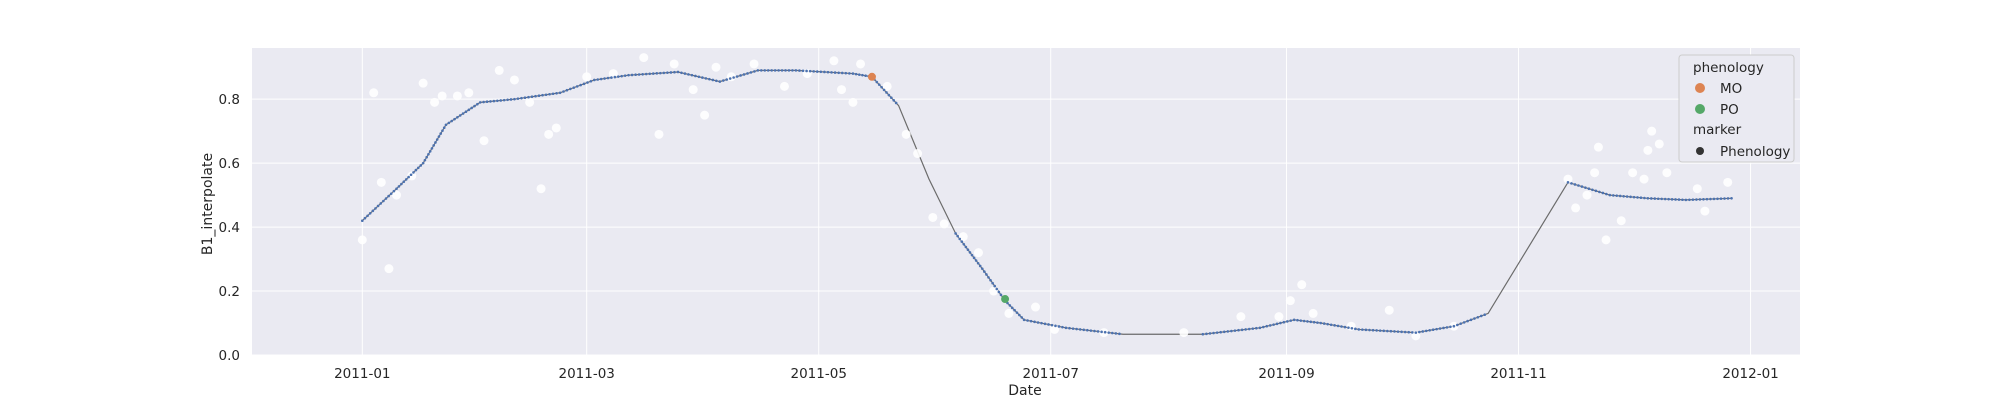 This screenshot has width=2000, height=400. What do you see at coordinates (208, 204) in the screenshot?
I see `y-axis-title: B1_interpolate` at bounding box center [208, 204].